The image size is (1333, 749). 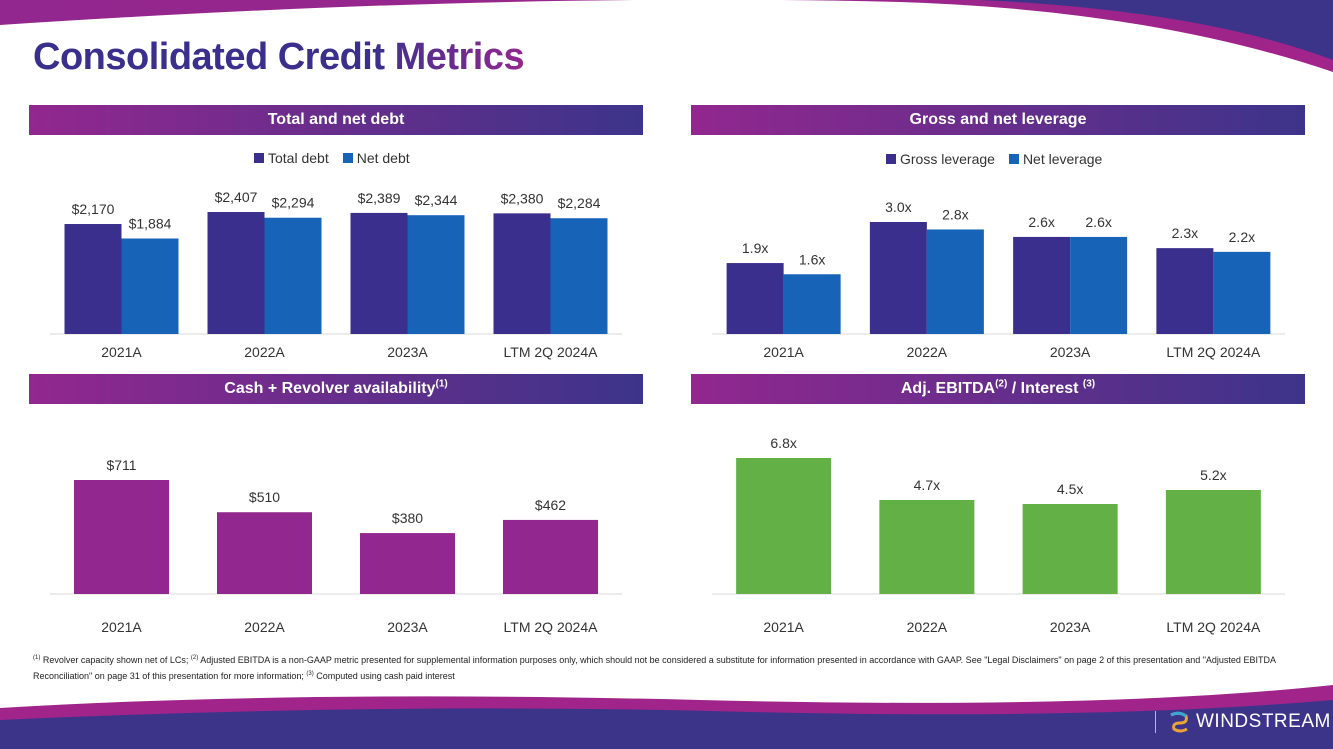 I want to click on title-main: Consolidated Credit, so click(x=214, y=57).